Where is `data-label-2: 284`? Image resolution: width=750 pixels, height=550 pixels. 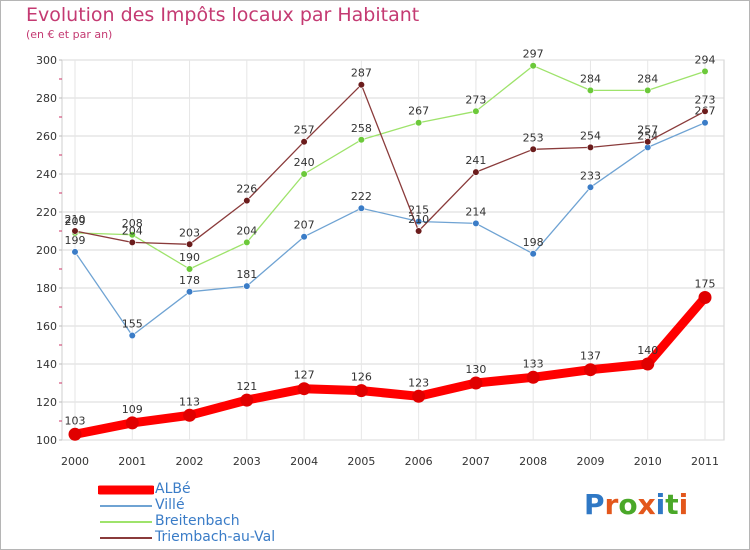 data-label-2: 284 is located at coordinates (647, 78).